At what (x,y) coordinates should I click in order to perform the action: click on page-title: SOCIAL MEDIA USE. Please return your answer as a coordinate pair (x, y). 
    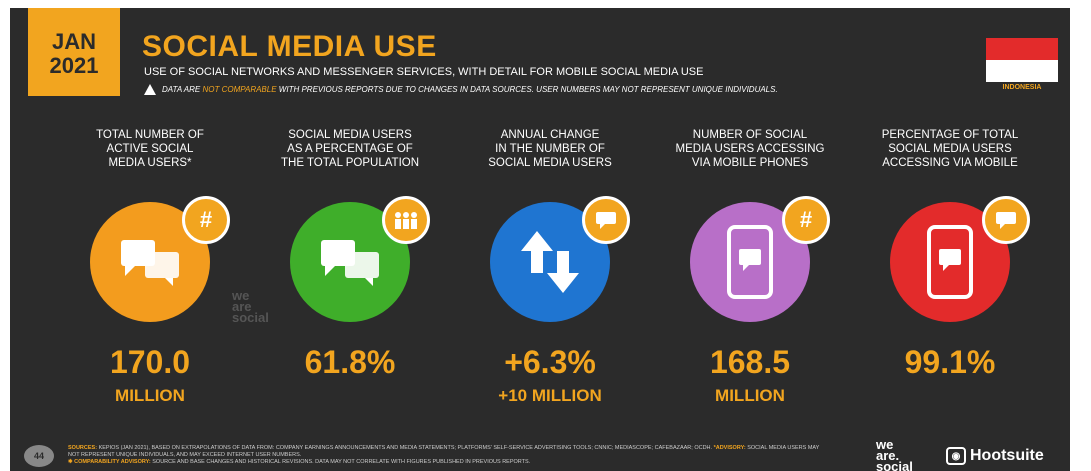
    Looking at the image, I should click on (289, 46).